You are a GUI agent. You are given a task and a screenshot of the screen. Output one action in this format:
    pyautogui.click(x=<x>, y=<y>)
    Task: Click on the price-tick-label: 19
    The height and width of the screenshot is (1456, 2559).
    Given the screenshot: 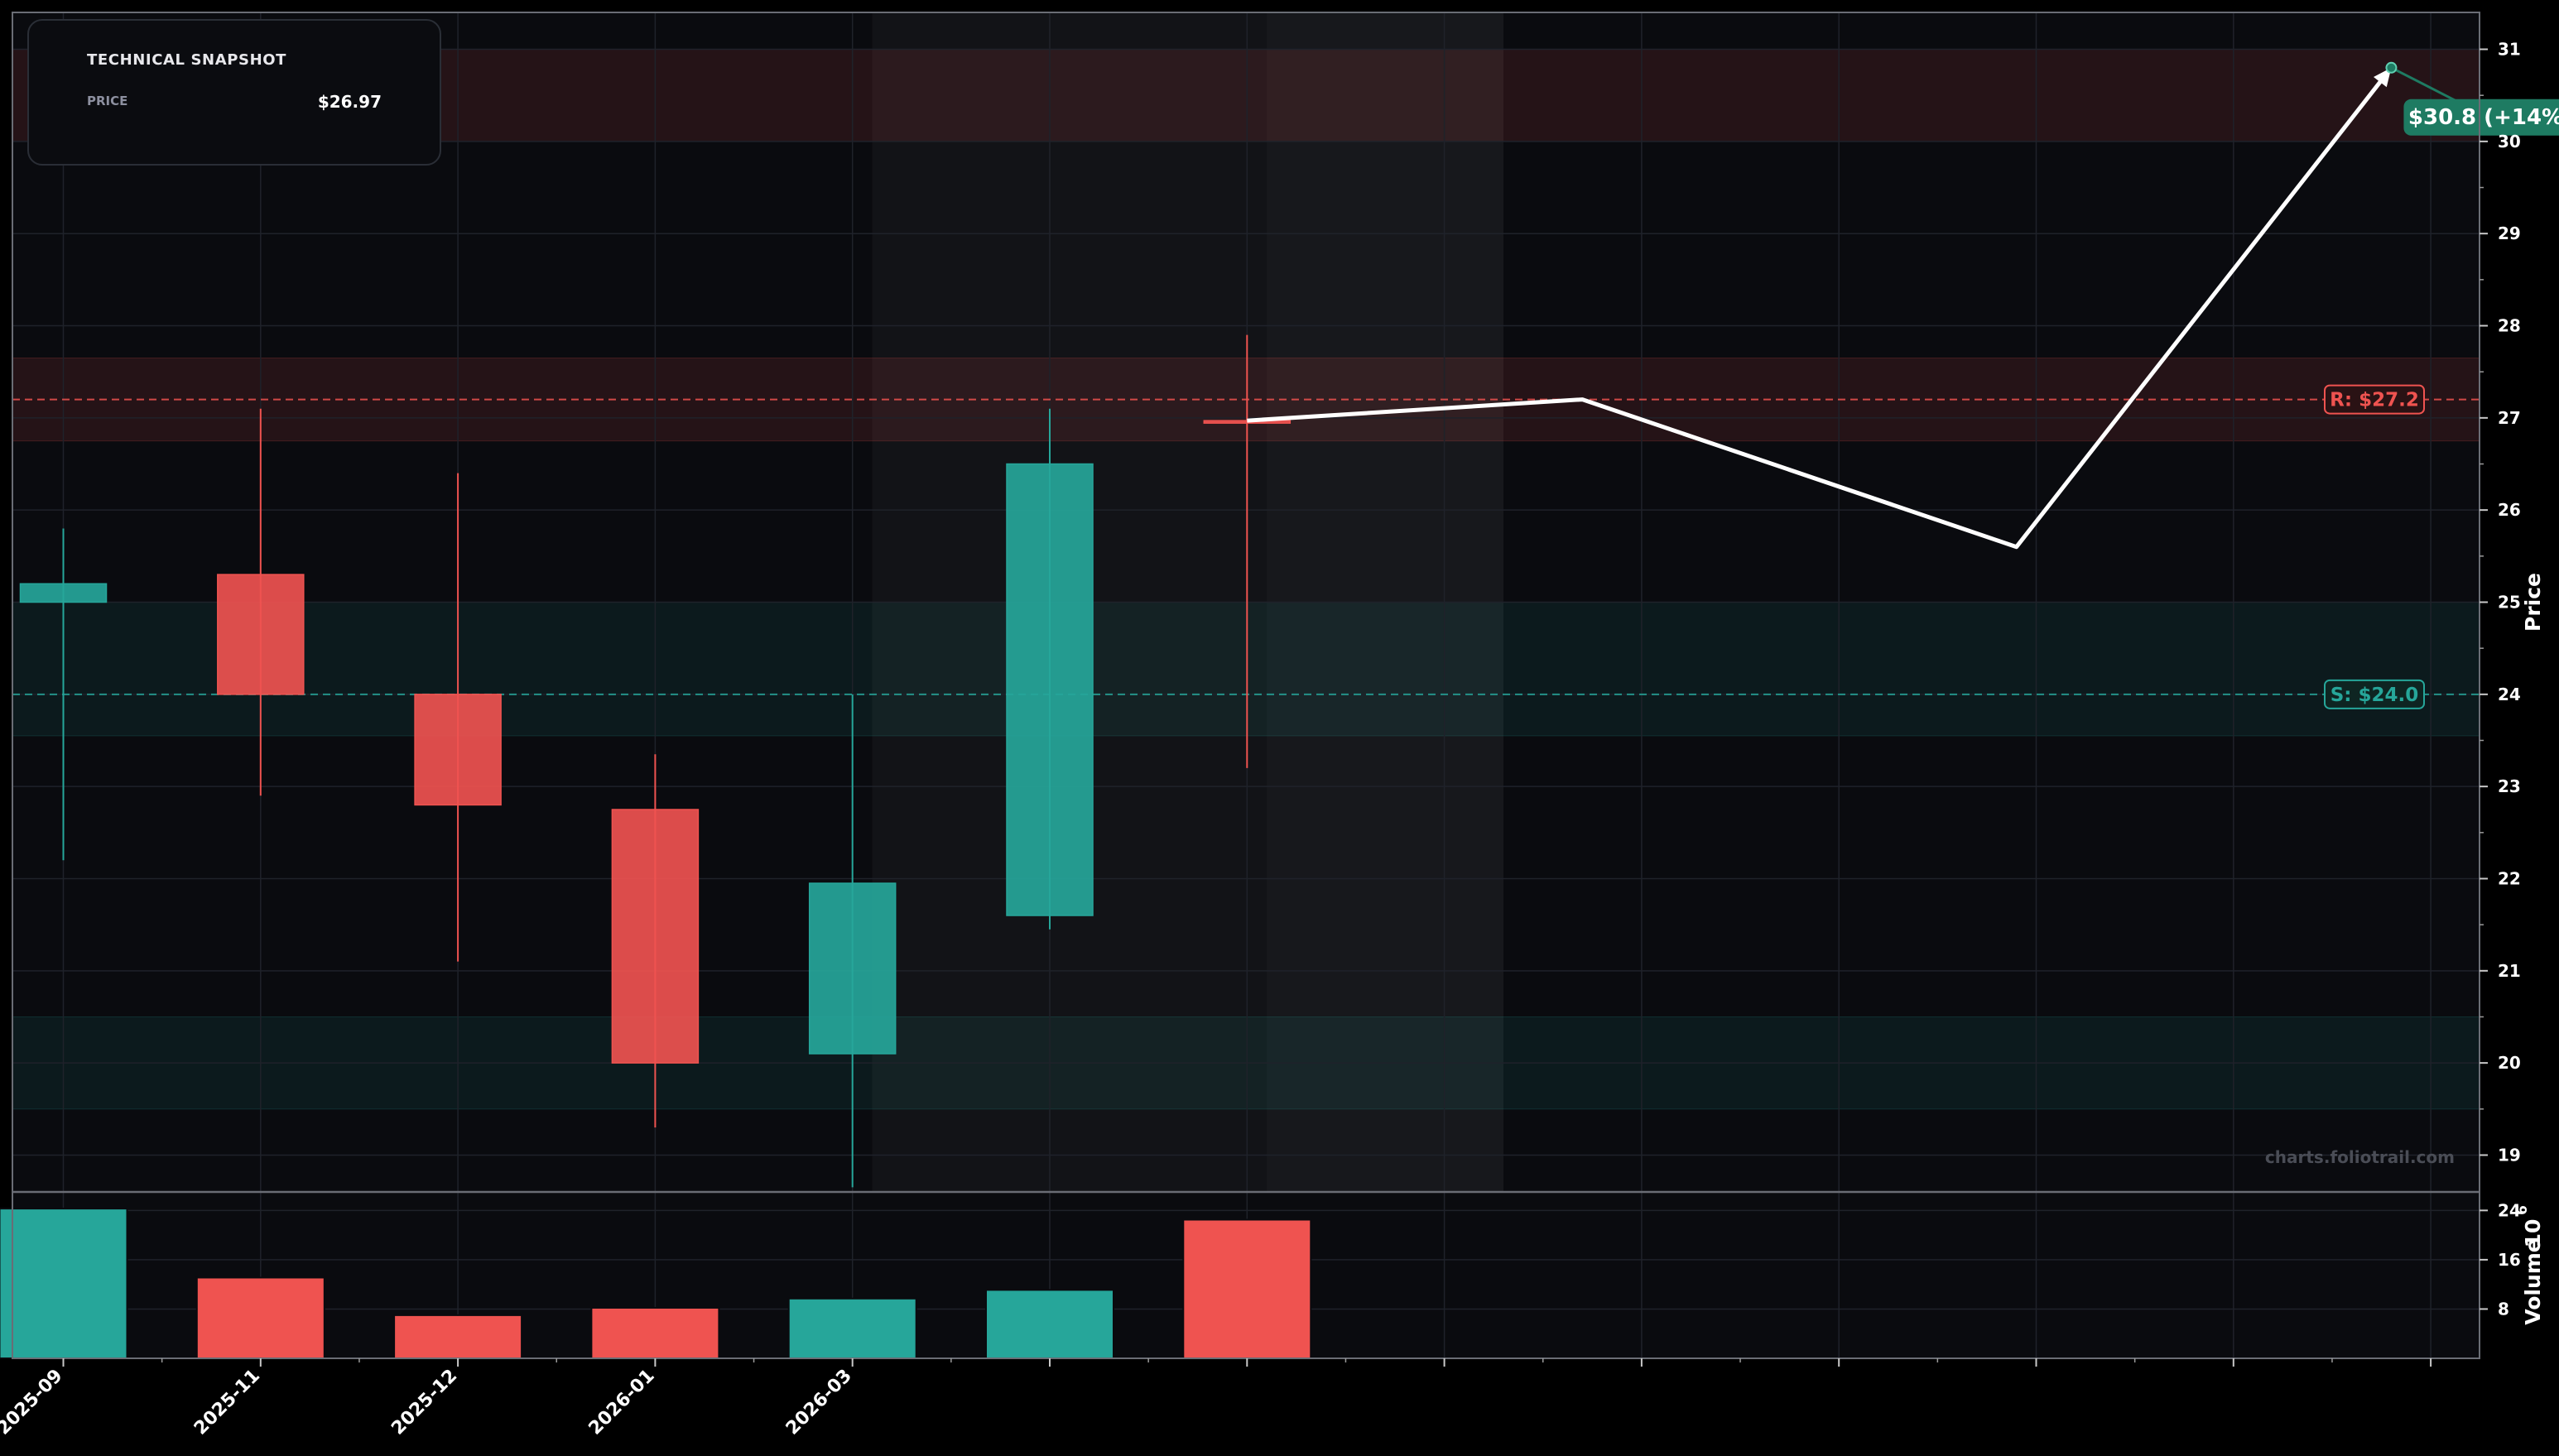 What is the action you would take?
    pyautogui.click(x=2509, y=1155)
    